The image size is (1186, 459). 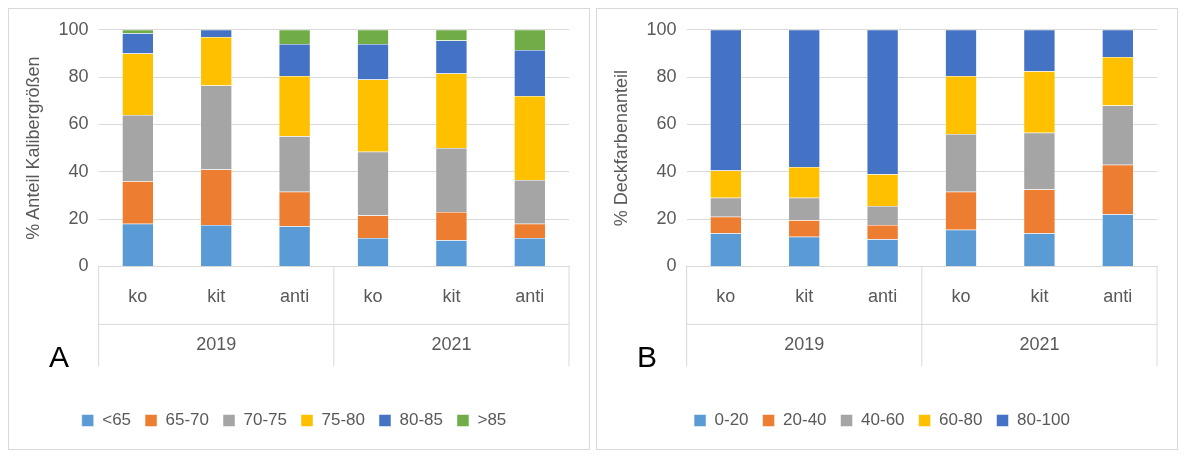 What do you see at coordinates (1043, 420) in the screenshot?
I see `legend-label: 80-100` at bounding box center [1043, 420].